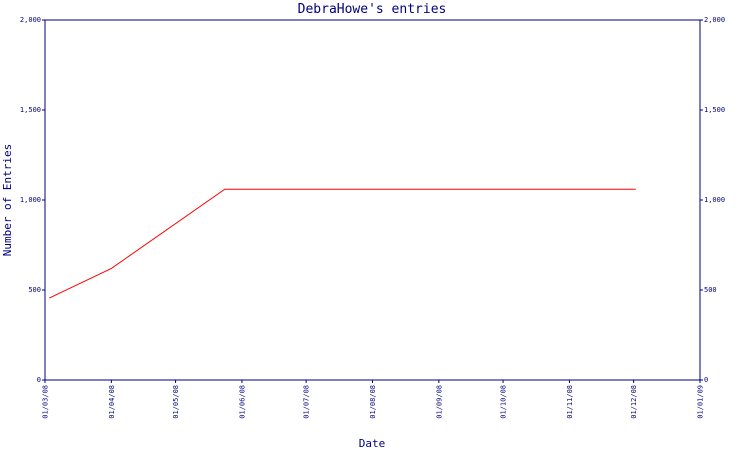 The height and width of the screenshot is (450, 750). I want to click on x-tick-label: 01/12/08, so click(634, 402).